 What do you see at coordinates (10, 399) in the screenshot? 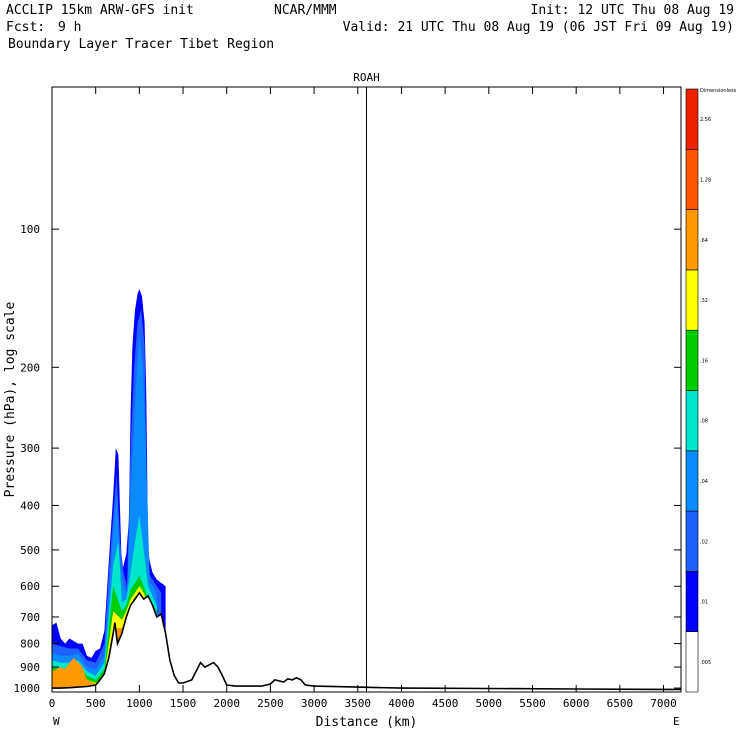
I see `y-axis-label: Pressure (hPa), log scale` at bounding box center [10, 399].